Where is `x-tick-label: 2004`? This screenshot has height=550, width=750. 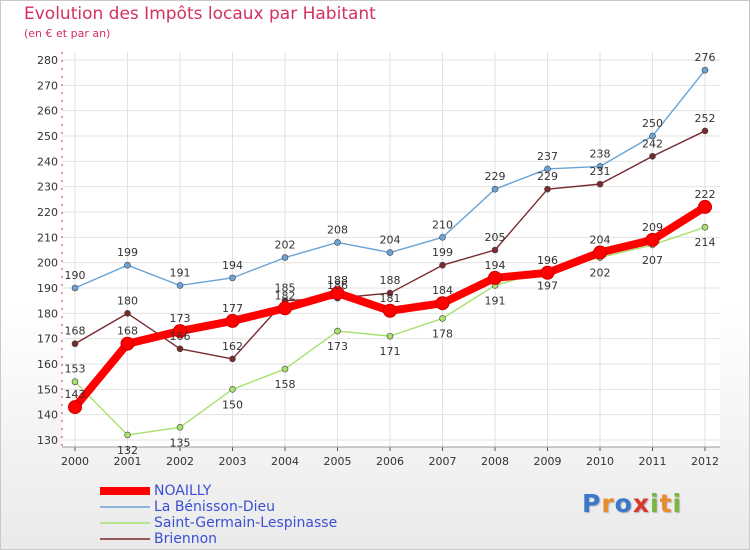 x-tick-label: 2004 is located at coordinates (285, 461).